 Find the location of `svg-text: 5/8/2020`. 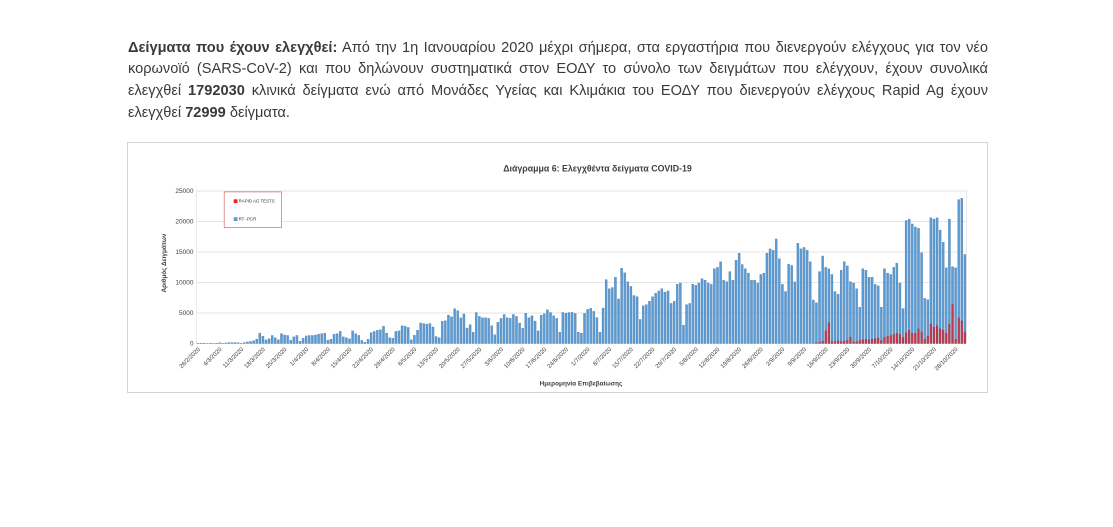

svg-text: 5/8/2020 is located at coordinates (689, 356).